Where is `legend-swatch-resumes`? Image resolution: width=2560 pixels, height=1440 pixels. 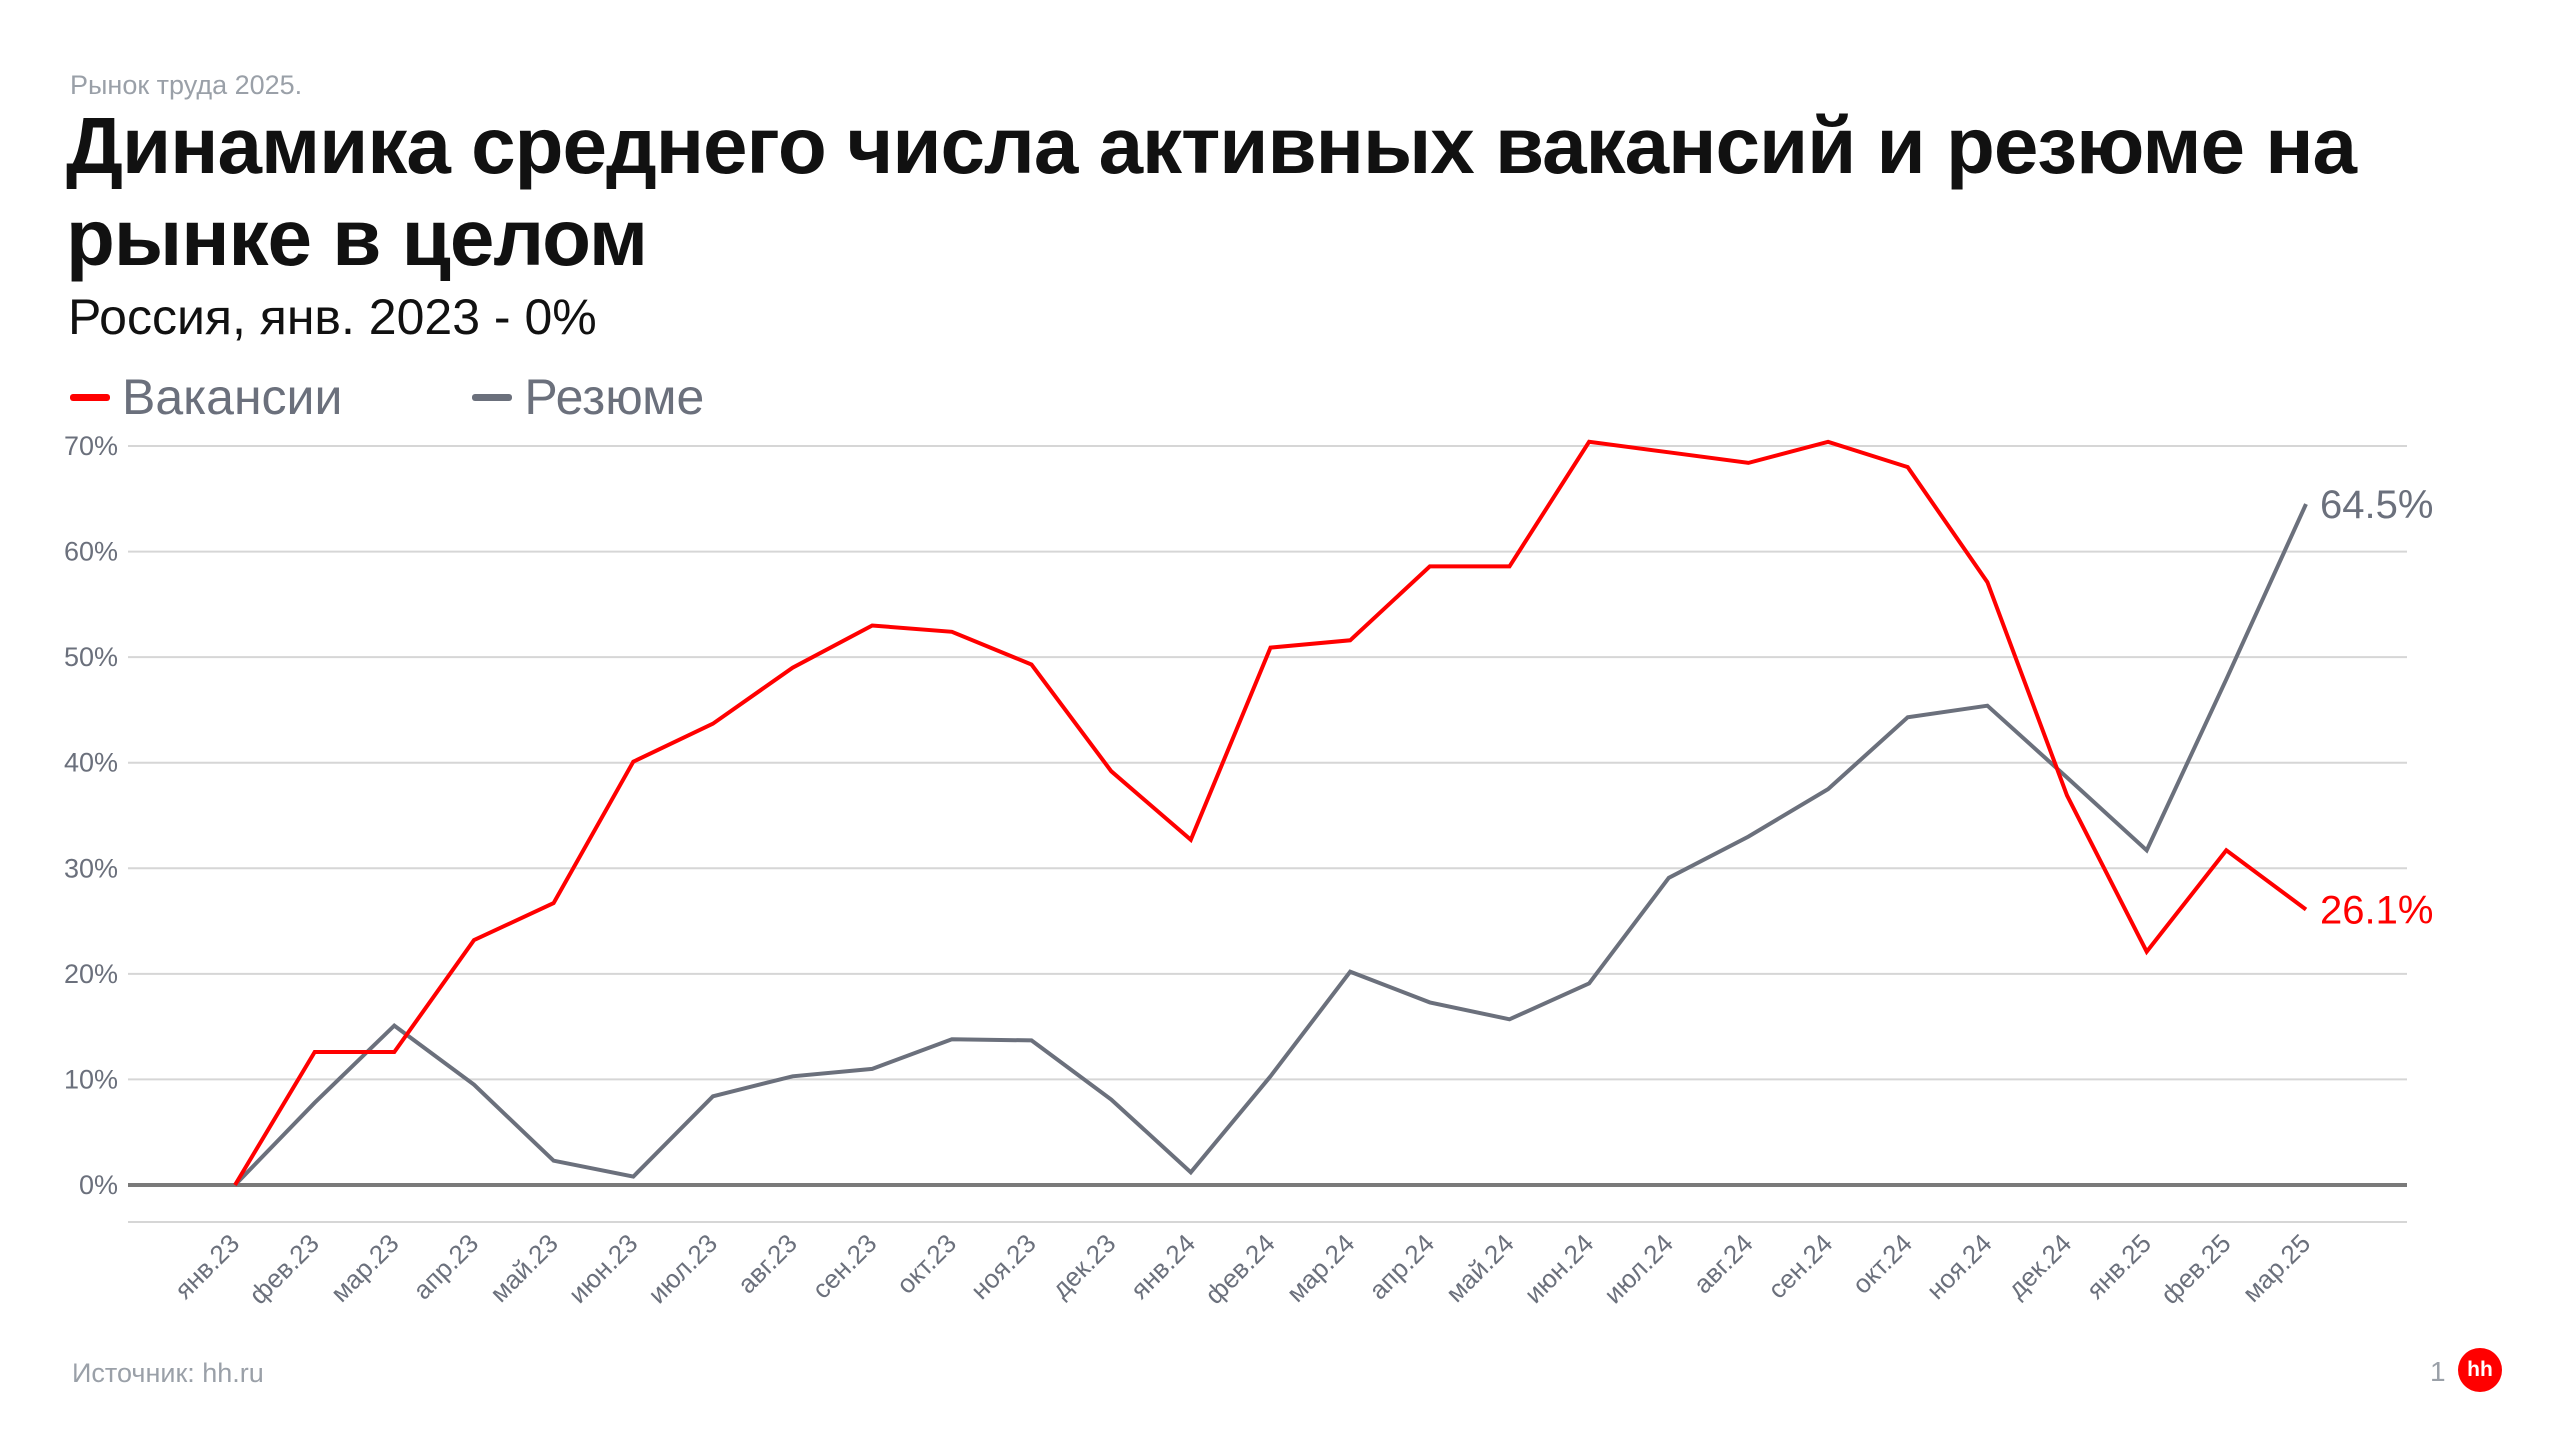 legend-swatch-resumes is located at coordinates (492, 397).